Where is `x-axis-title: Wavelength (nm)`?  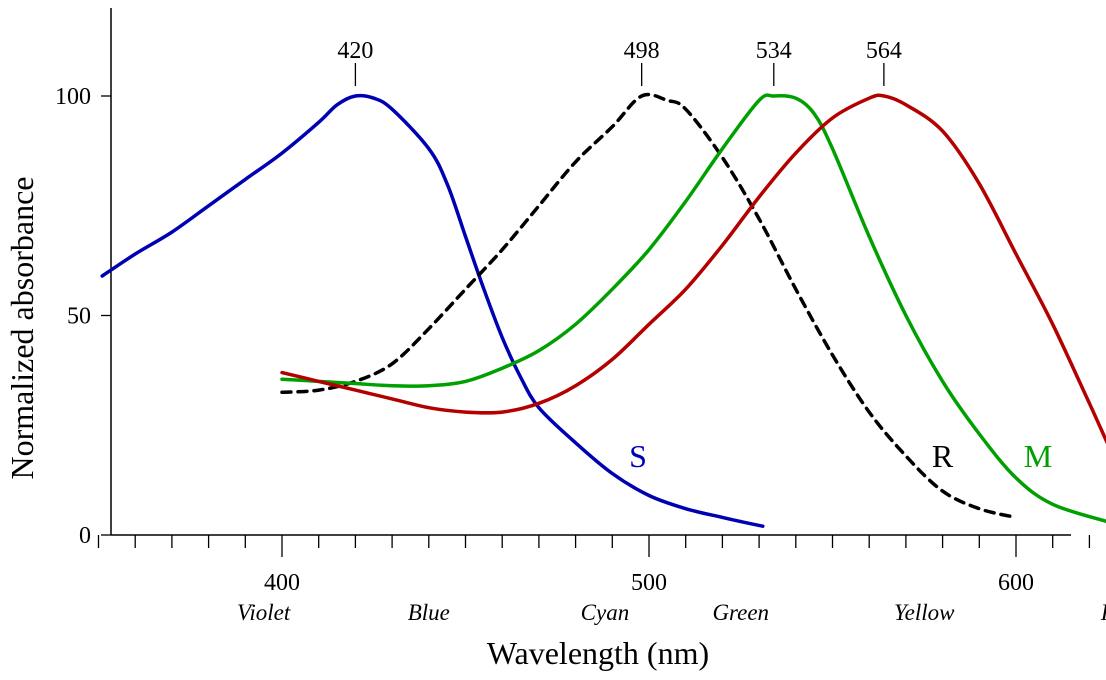
x-axis-title: Wavelength (nm) is located at coordinates (598, 653).